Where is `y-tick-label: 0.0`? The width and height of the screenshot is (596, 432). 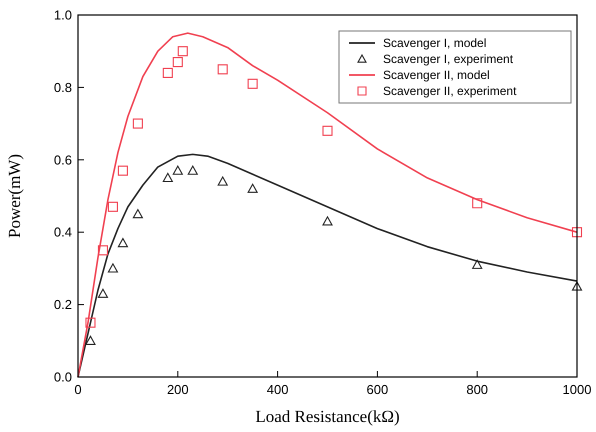 y-tick-label: 0.0 is located at coordinates (63, 377).